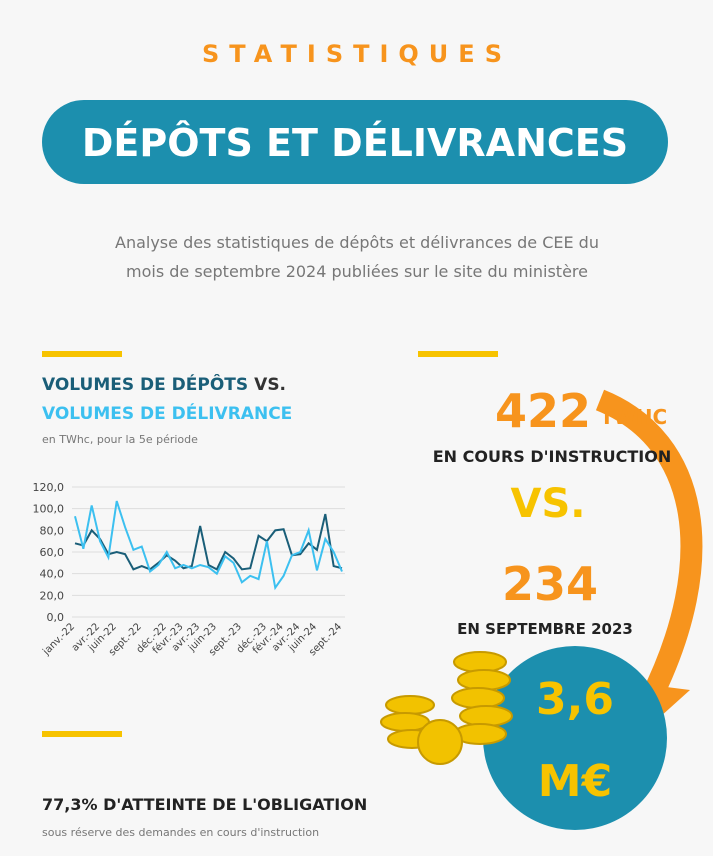 The width and height of the screenshot is (713, 856). Describe the element at coordinates (575, 738) in the screenshot. I see `amount-circle` at that location.